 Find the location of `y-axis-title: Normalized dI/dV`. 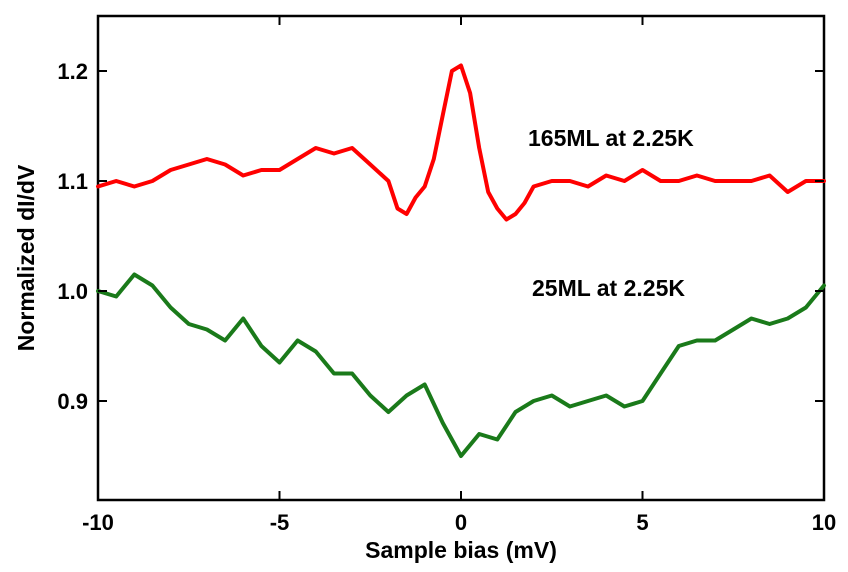

y-axis-title: Normalized dI/dV is located at coordinates (26, 257).